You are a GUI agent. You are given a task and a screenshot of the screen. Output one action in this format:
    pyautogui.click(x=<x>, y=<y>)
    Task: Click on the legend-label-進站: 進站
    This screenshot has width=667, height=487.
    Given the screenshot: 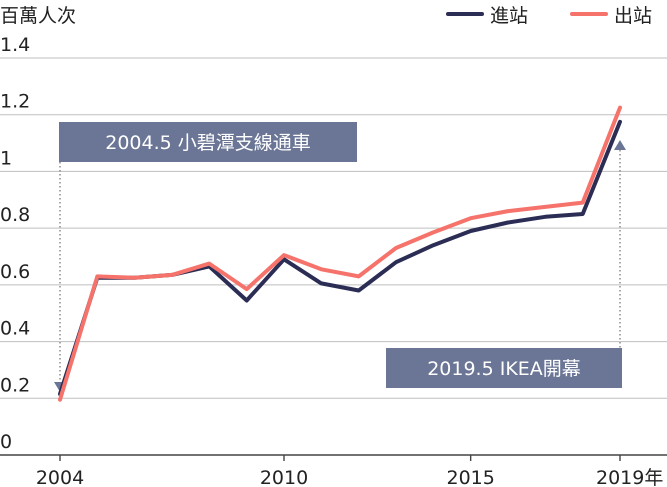 What is the action you would take?
    pyautogui.click(x=509, y=16)
    